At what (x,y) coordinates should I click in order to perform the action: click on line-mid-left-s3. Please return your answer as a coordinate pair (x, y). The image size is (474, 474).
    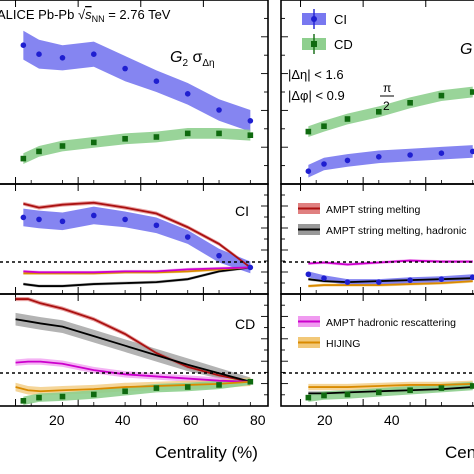
    Looking at the image, I should click on (137, 270).